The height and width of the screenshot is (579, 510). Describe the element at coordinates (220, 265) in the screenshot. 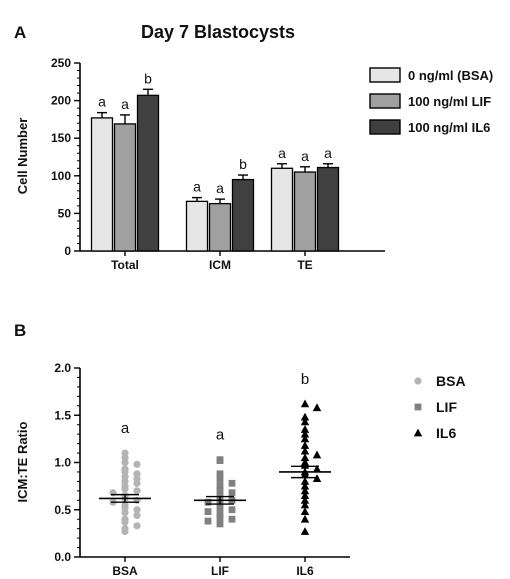

I see `chart-a-x-tick-label: ICM` at that location.